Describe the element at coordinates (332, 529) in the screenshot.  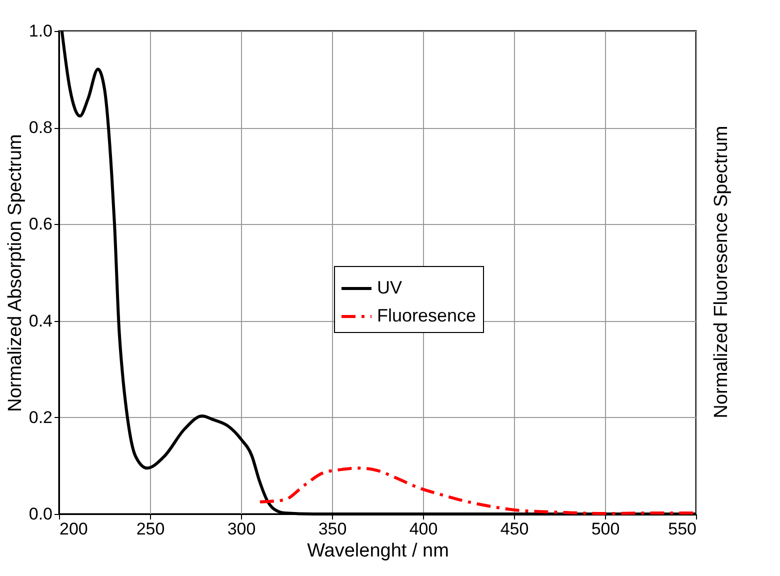
I see `x-tick-label: 350` at that location.